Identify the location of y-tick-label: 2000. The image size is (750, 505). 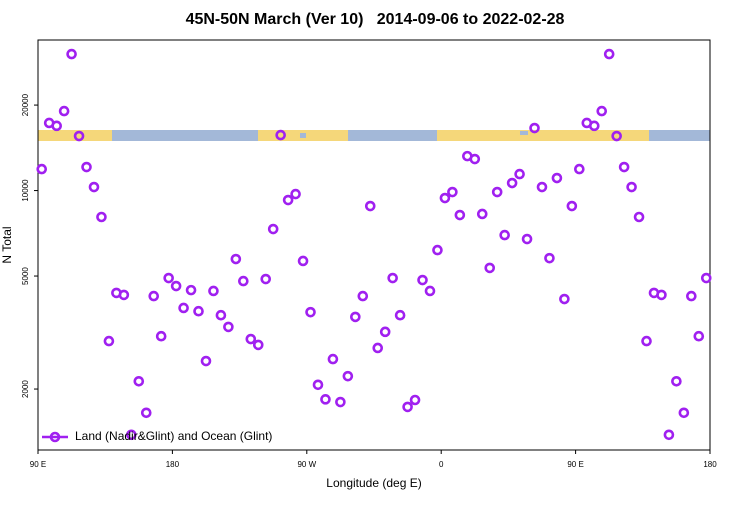
(25, 389).